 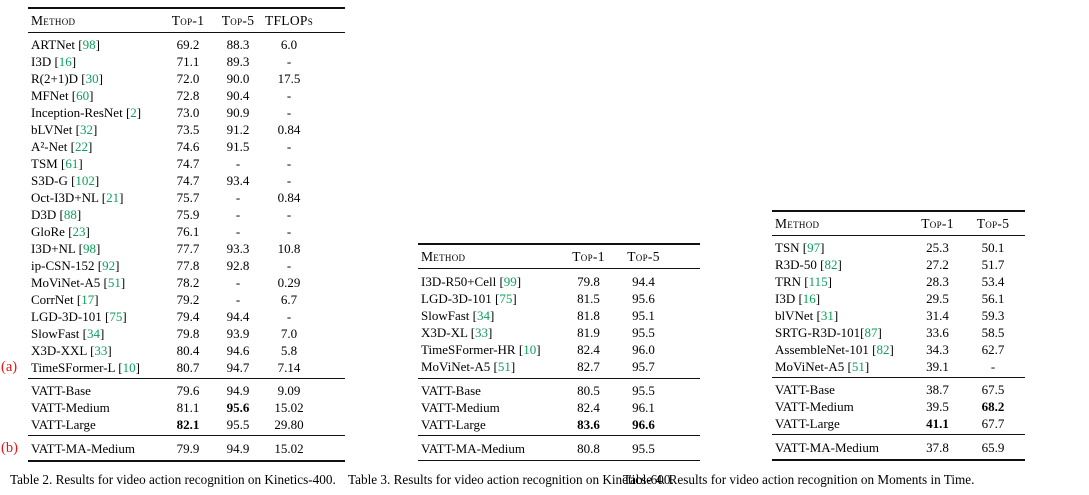 What do you see at coordinates (71, 350) in the screenshot?
I see `method-cell: X3D-XXL [33]` at bounding box center [71, 350].